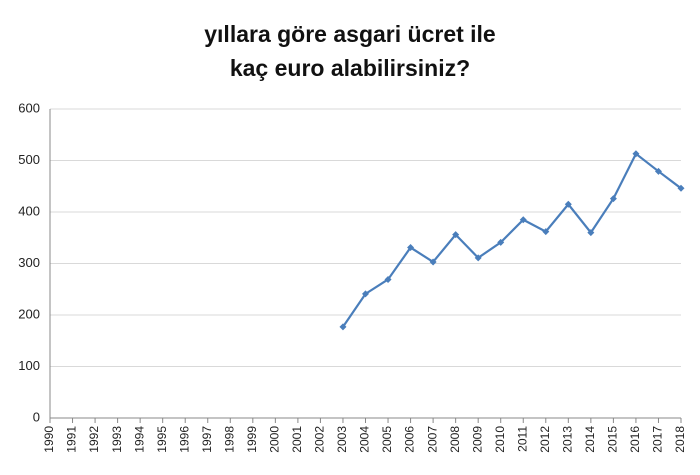 This screenshot has height=475, width=700. Describe the element at coordinates (350, 68) in the screenshot. I see `chart-title: kaç euro alabilirsiniz?` at that location.